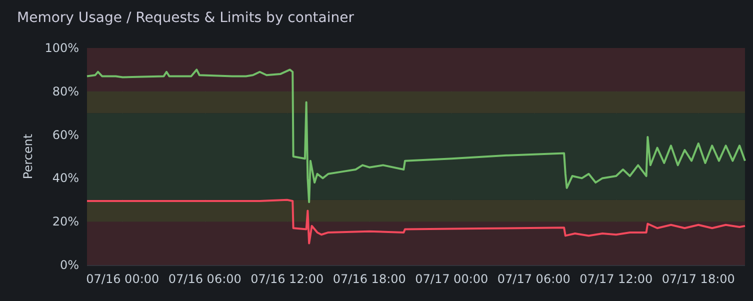 Image resolution: width=753 pixels, height=301 pixels. What do you see at coordinates (533, 279) in the screenshot?
I see `x-tick-label: 07/17 06:00` at bounding box center [533, 279].